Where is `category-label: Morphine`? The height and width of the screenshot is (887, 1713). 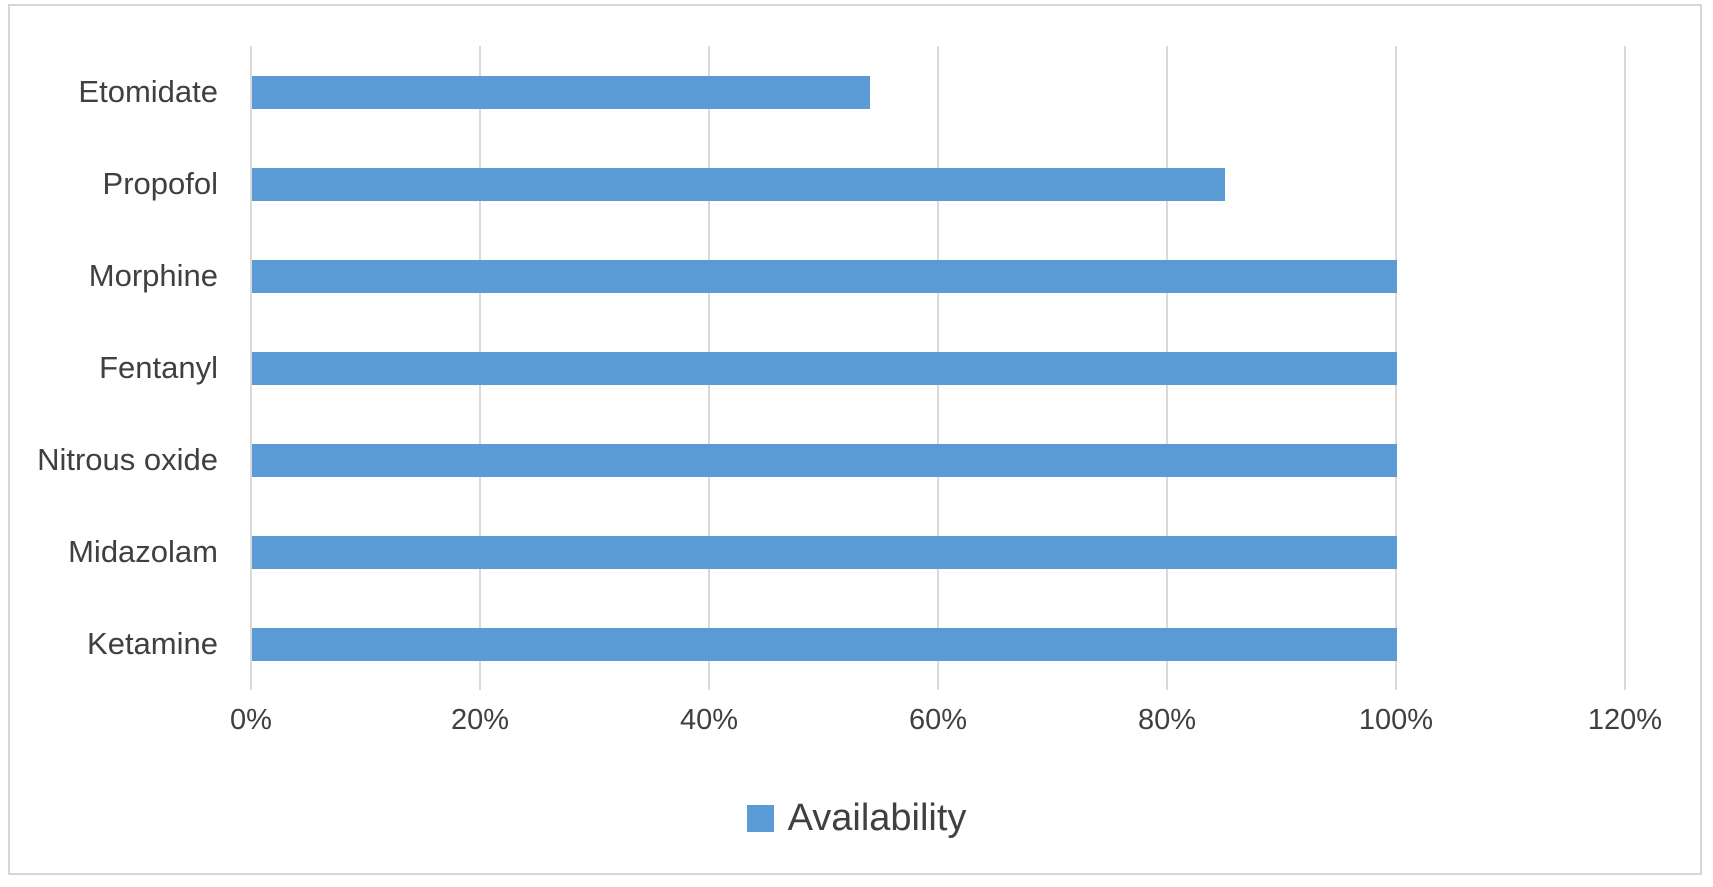 category-label: Morphine is located at coordinates (153, 275).